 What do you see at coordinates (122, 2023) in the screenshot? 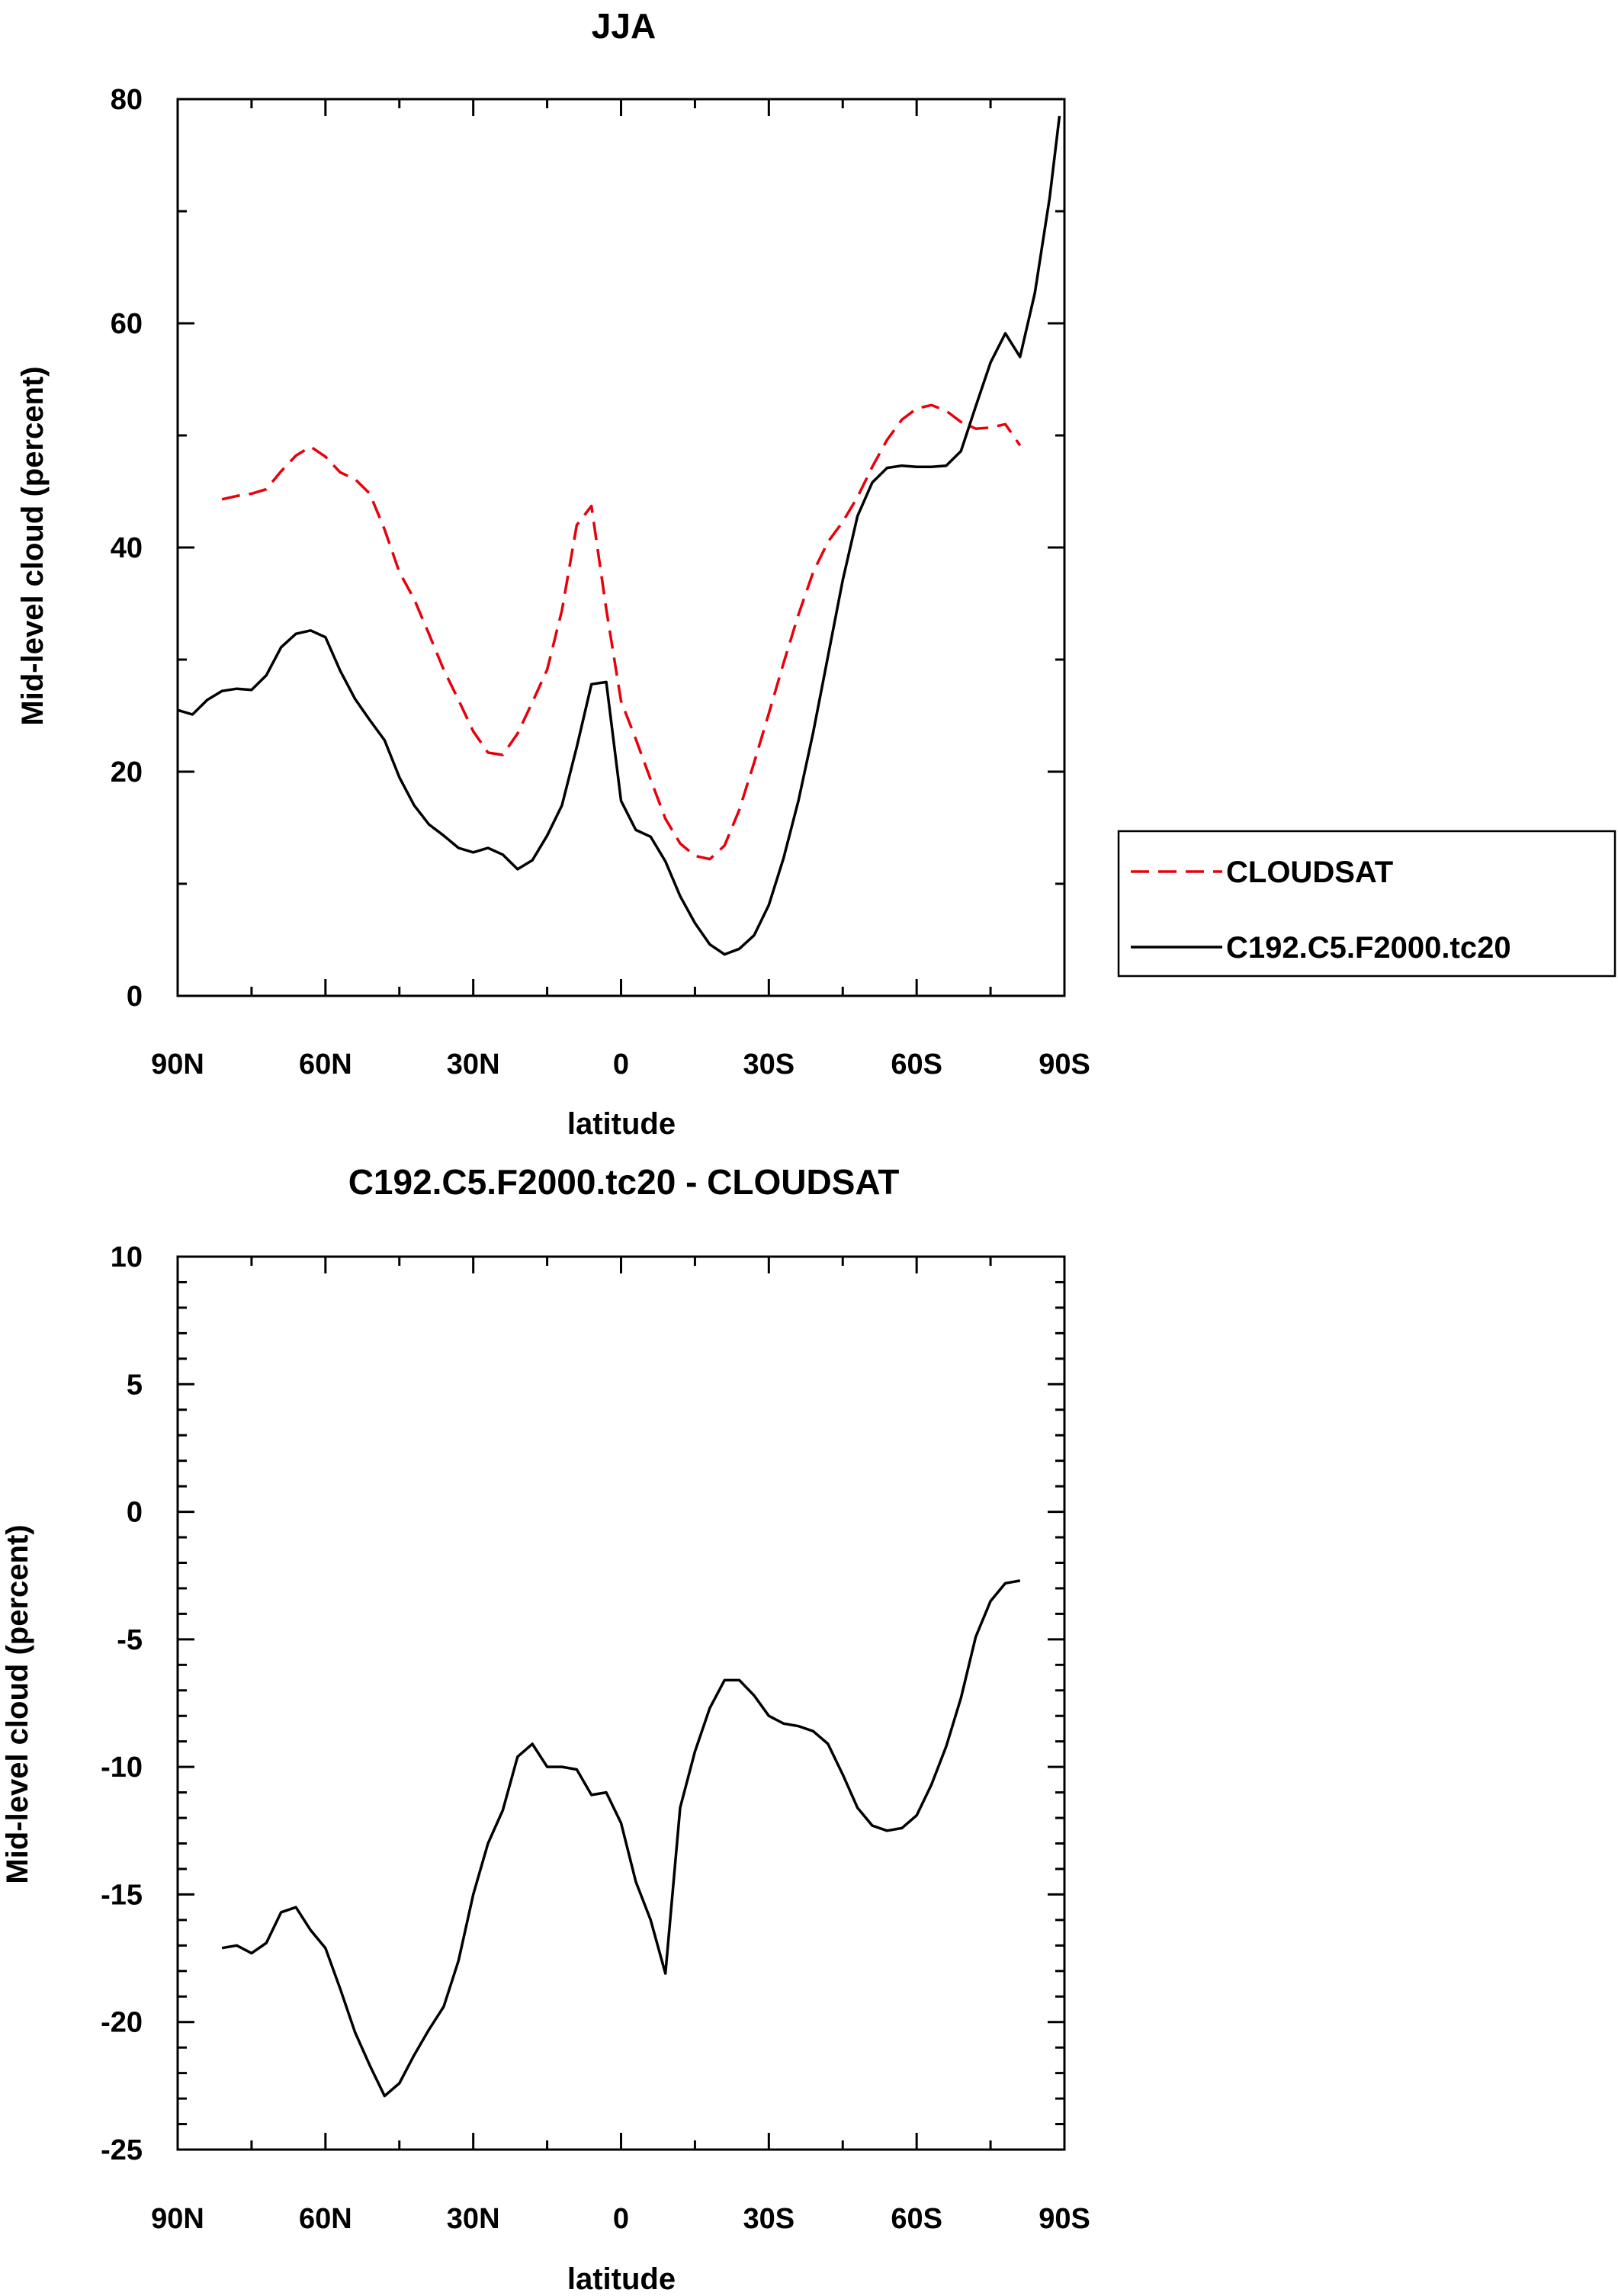
I see `y-tick-label: -20` at bounding box center [122, 2023].